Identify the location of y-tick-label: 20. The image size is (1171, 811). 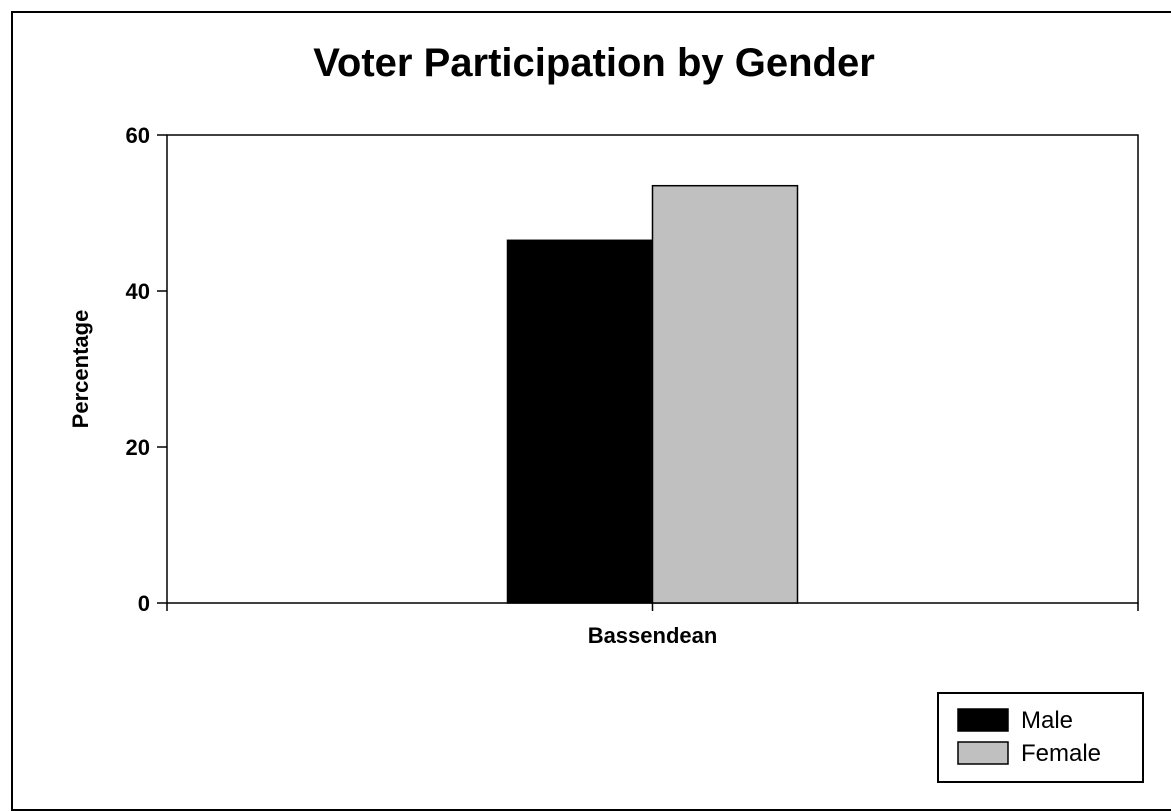
(138, 447).